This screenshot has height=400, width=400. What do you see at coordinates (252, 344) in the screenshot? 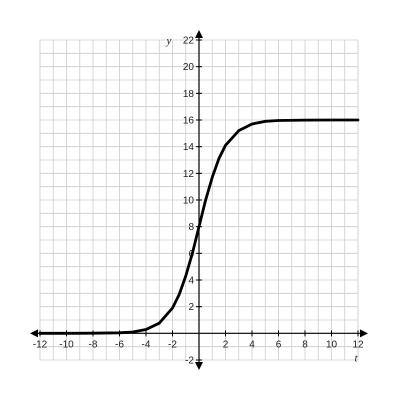
I see `x-tick-label: 4` at bounding box center [252, 344].